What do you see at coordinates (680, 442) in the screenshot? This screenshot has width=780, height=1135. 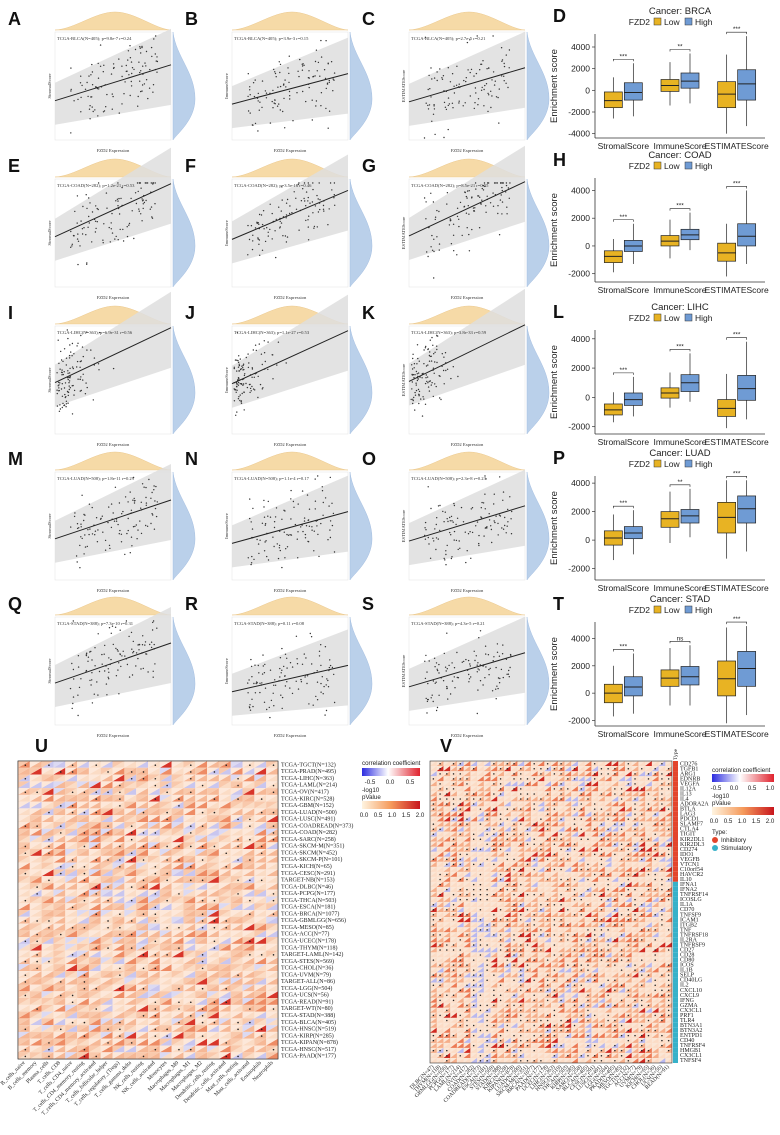 I see `x-tick-label: ImmuneScore` at bounding box center [680, 442].